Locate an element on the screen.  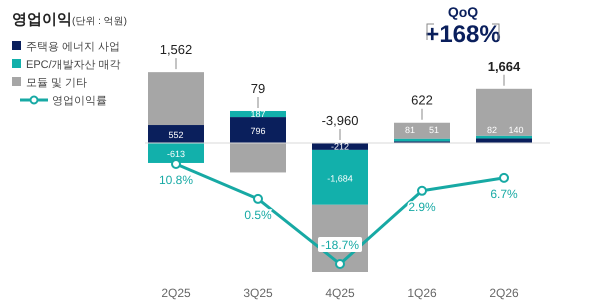
data-label: -613 is located at coordinates (176, 153).